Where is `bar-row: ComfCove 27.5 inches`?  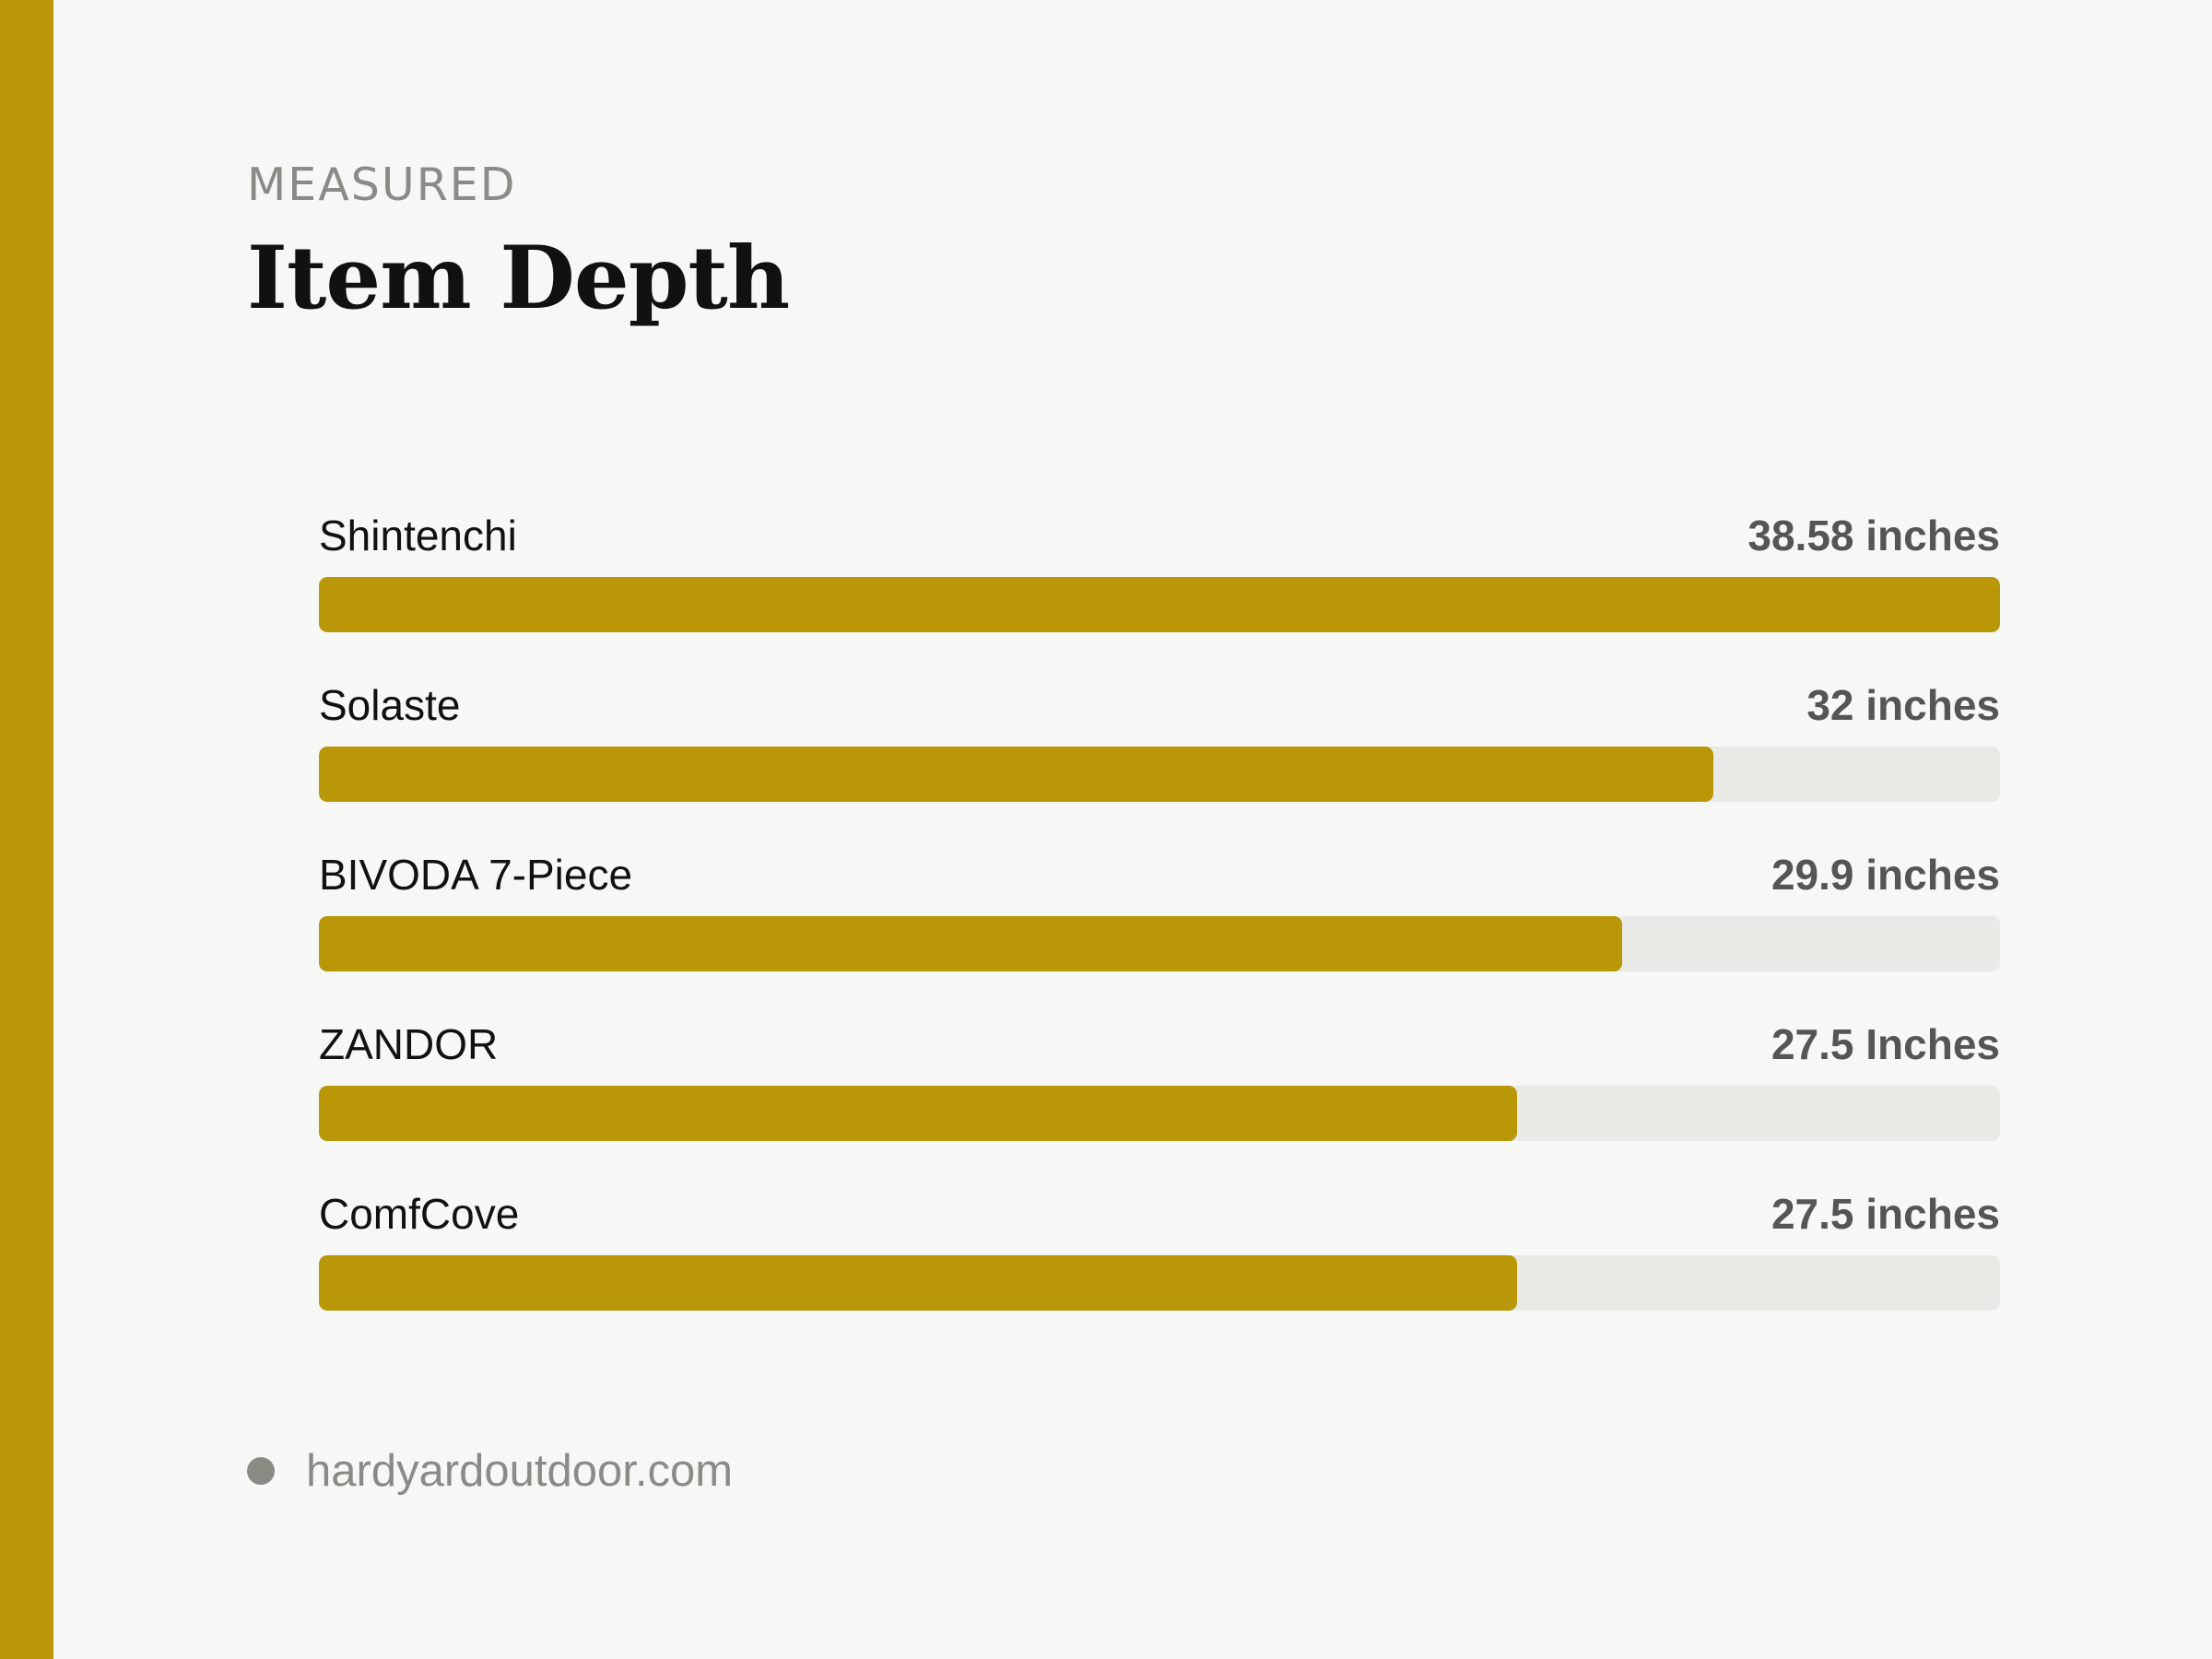 bar-row: ComfCove 27.5 inches is located at coordinates (1159, 1272).